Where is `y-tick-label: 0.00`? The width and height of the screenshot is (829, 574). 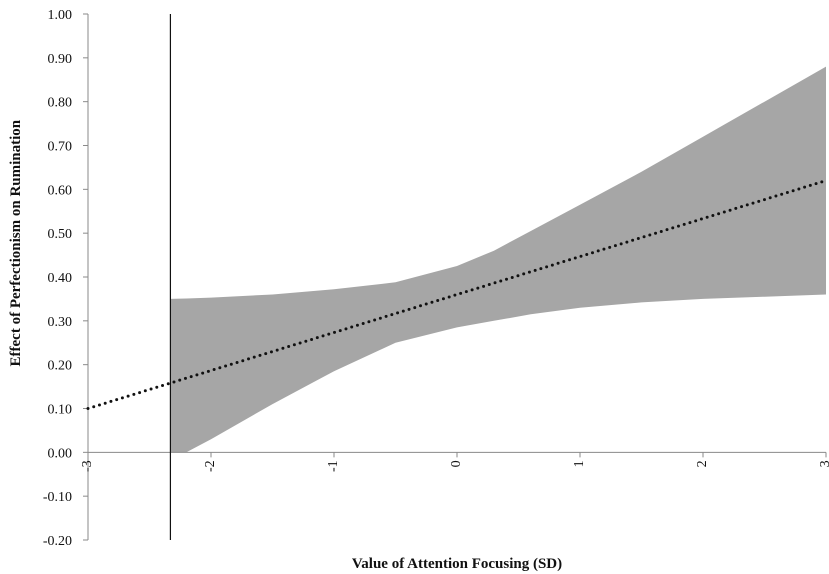
y-tick-label: 0.00 is located at coordinates (60, 453).